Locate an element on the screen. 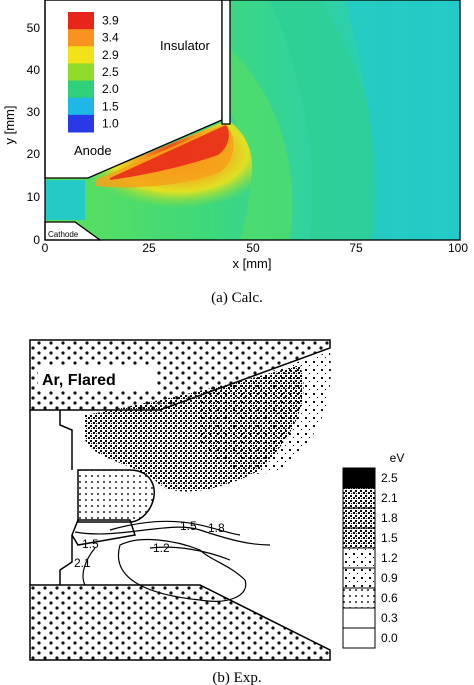 The image size is (474, 685). legend-value: 1.0 is located at coordinates (110, 123).